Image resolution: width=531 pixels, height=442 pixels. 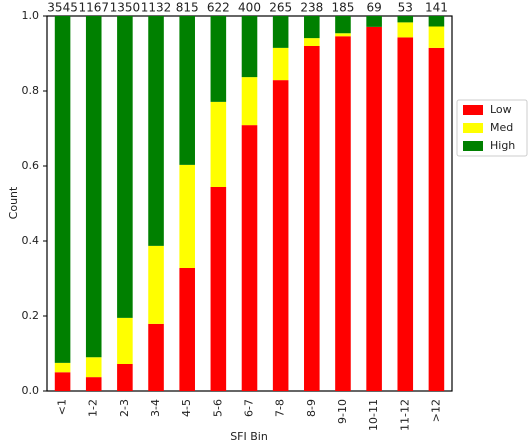 I want to click on x-tick-label: <1, so click(x=62, y=407).